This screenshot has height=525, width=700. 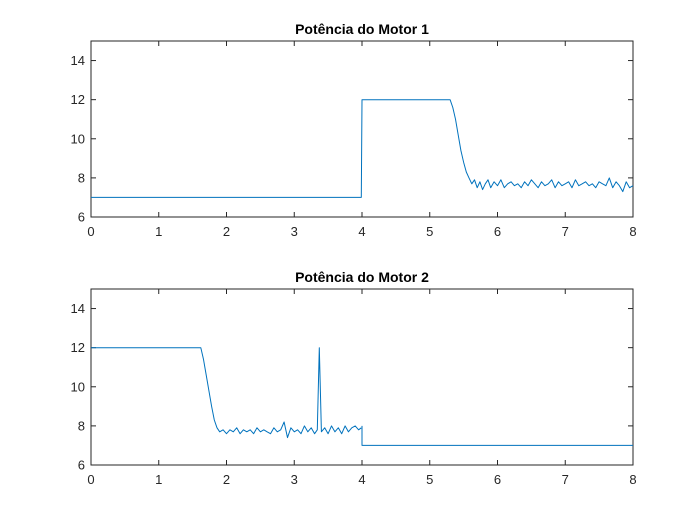 I want to click on x-tick-label-2-2: 2, so click(x=226, y=479).